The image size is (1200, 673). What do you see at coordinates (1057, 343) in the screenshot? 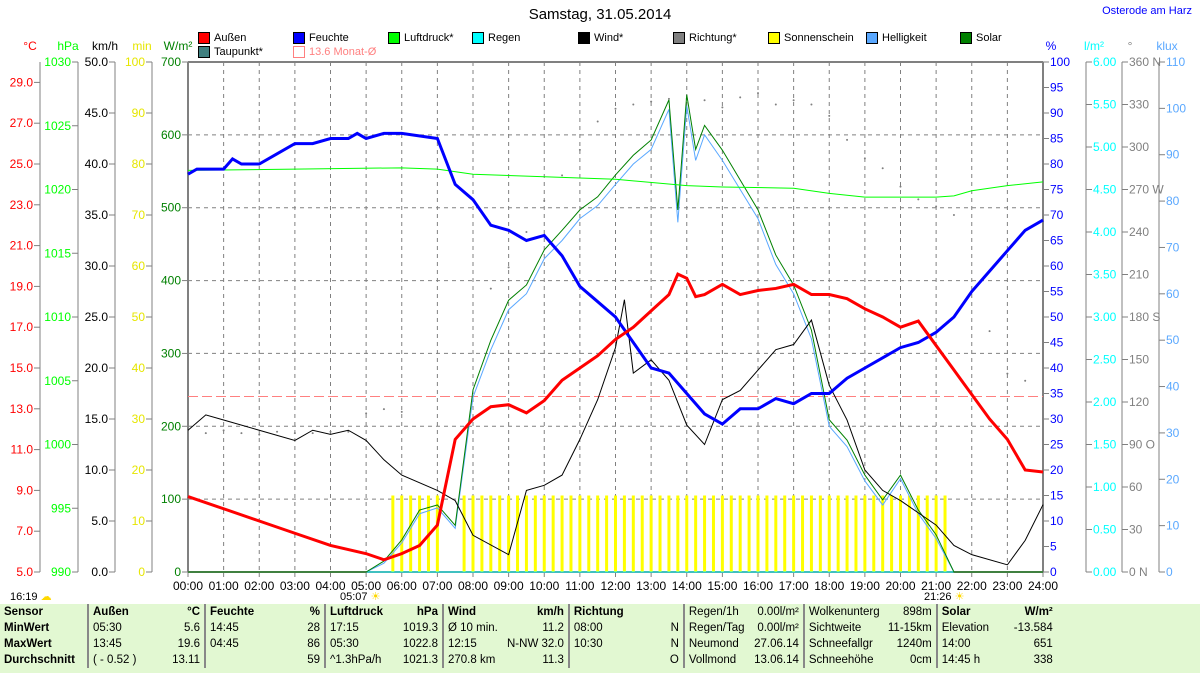
I see `axis-tick-label-hum: 45` at bounding box center [1057, 343].